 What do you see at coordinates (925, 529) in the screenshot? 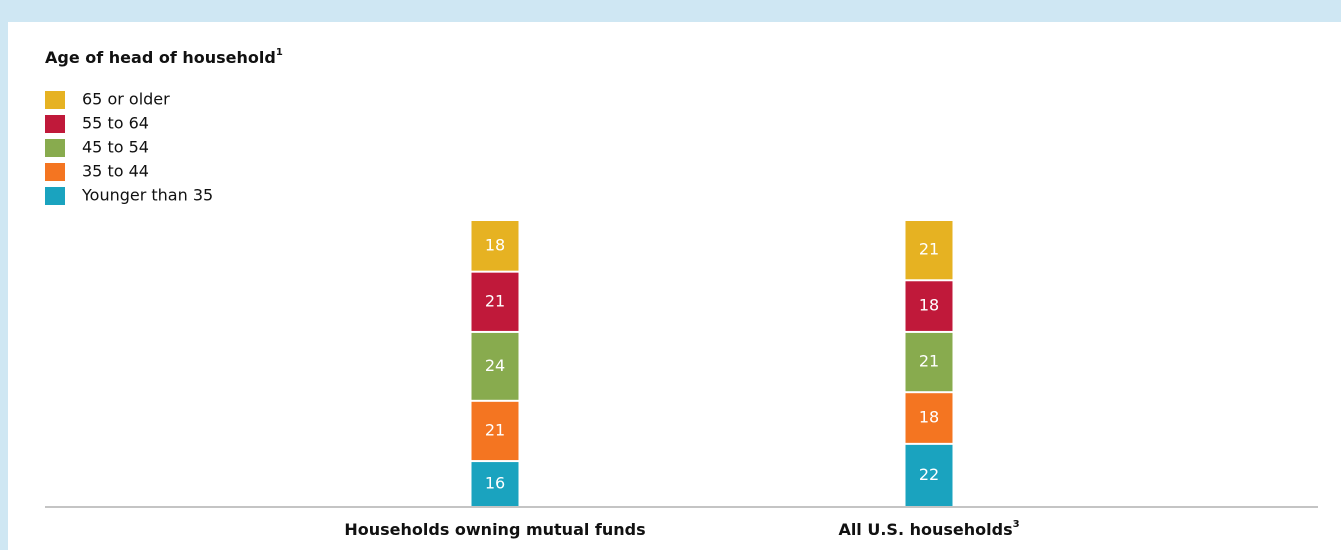
I see `category-text: All U.S. households` at bounding box center [925, 529].